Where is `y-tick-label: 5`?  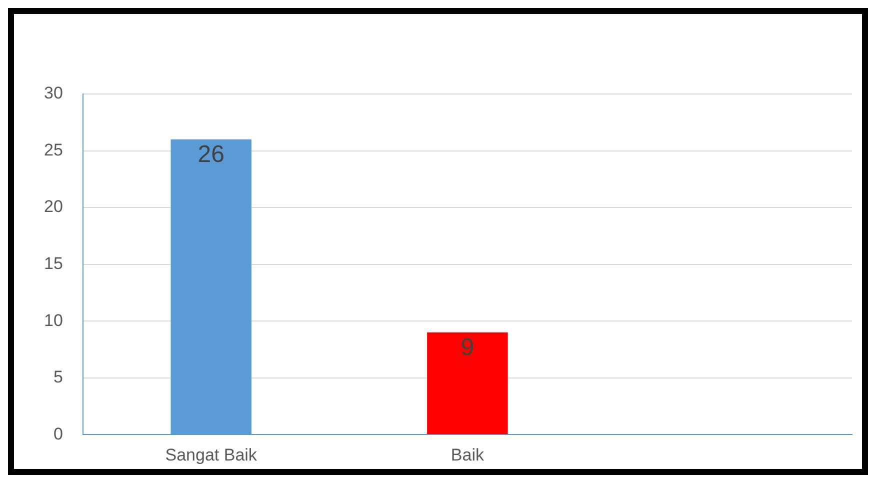 y-tick-label: 5 is located at coordinates (58, 377).